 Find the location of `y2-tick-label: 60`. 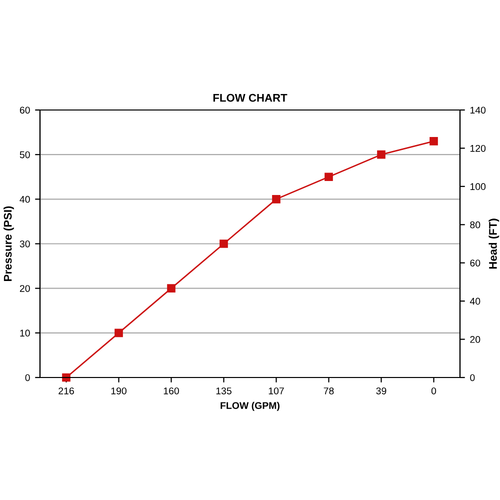

y2-tick-label: 60 is located at coordinates (475, 263).